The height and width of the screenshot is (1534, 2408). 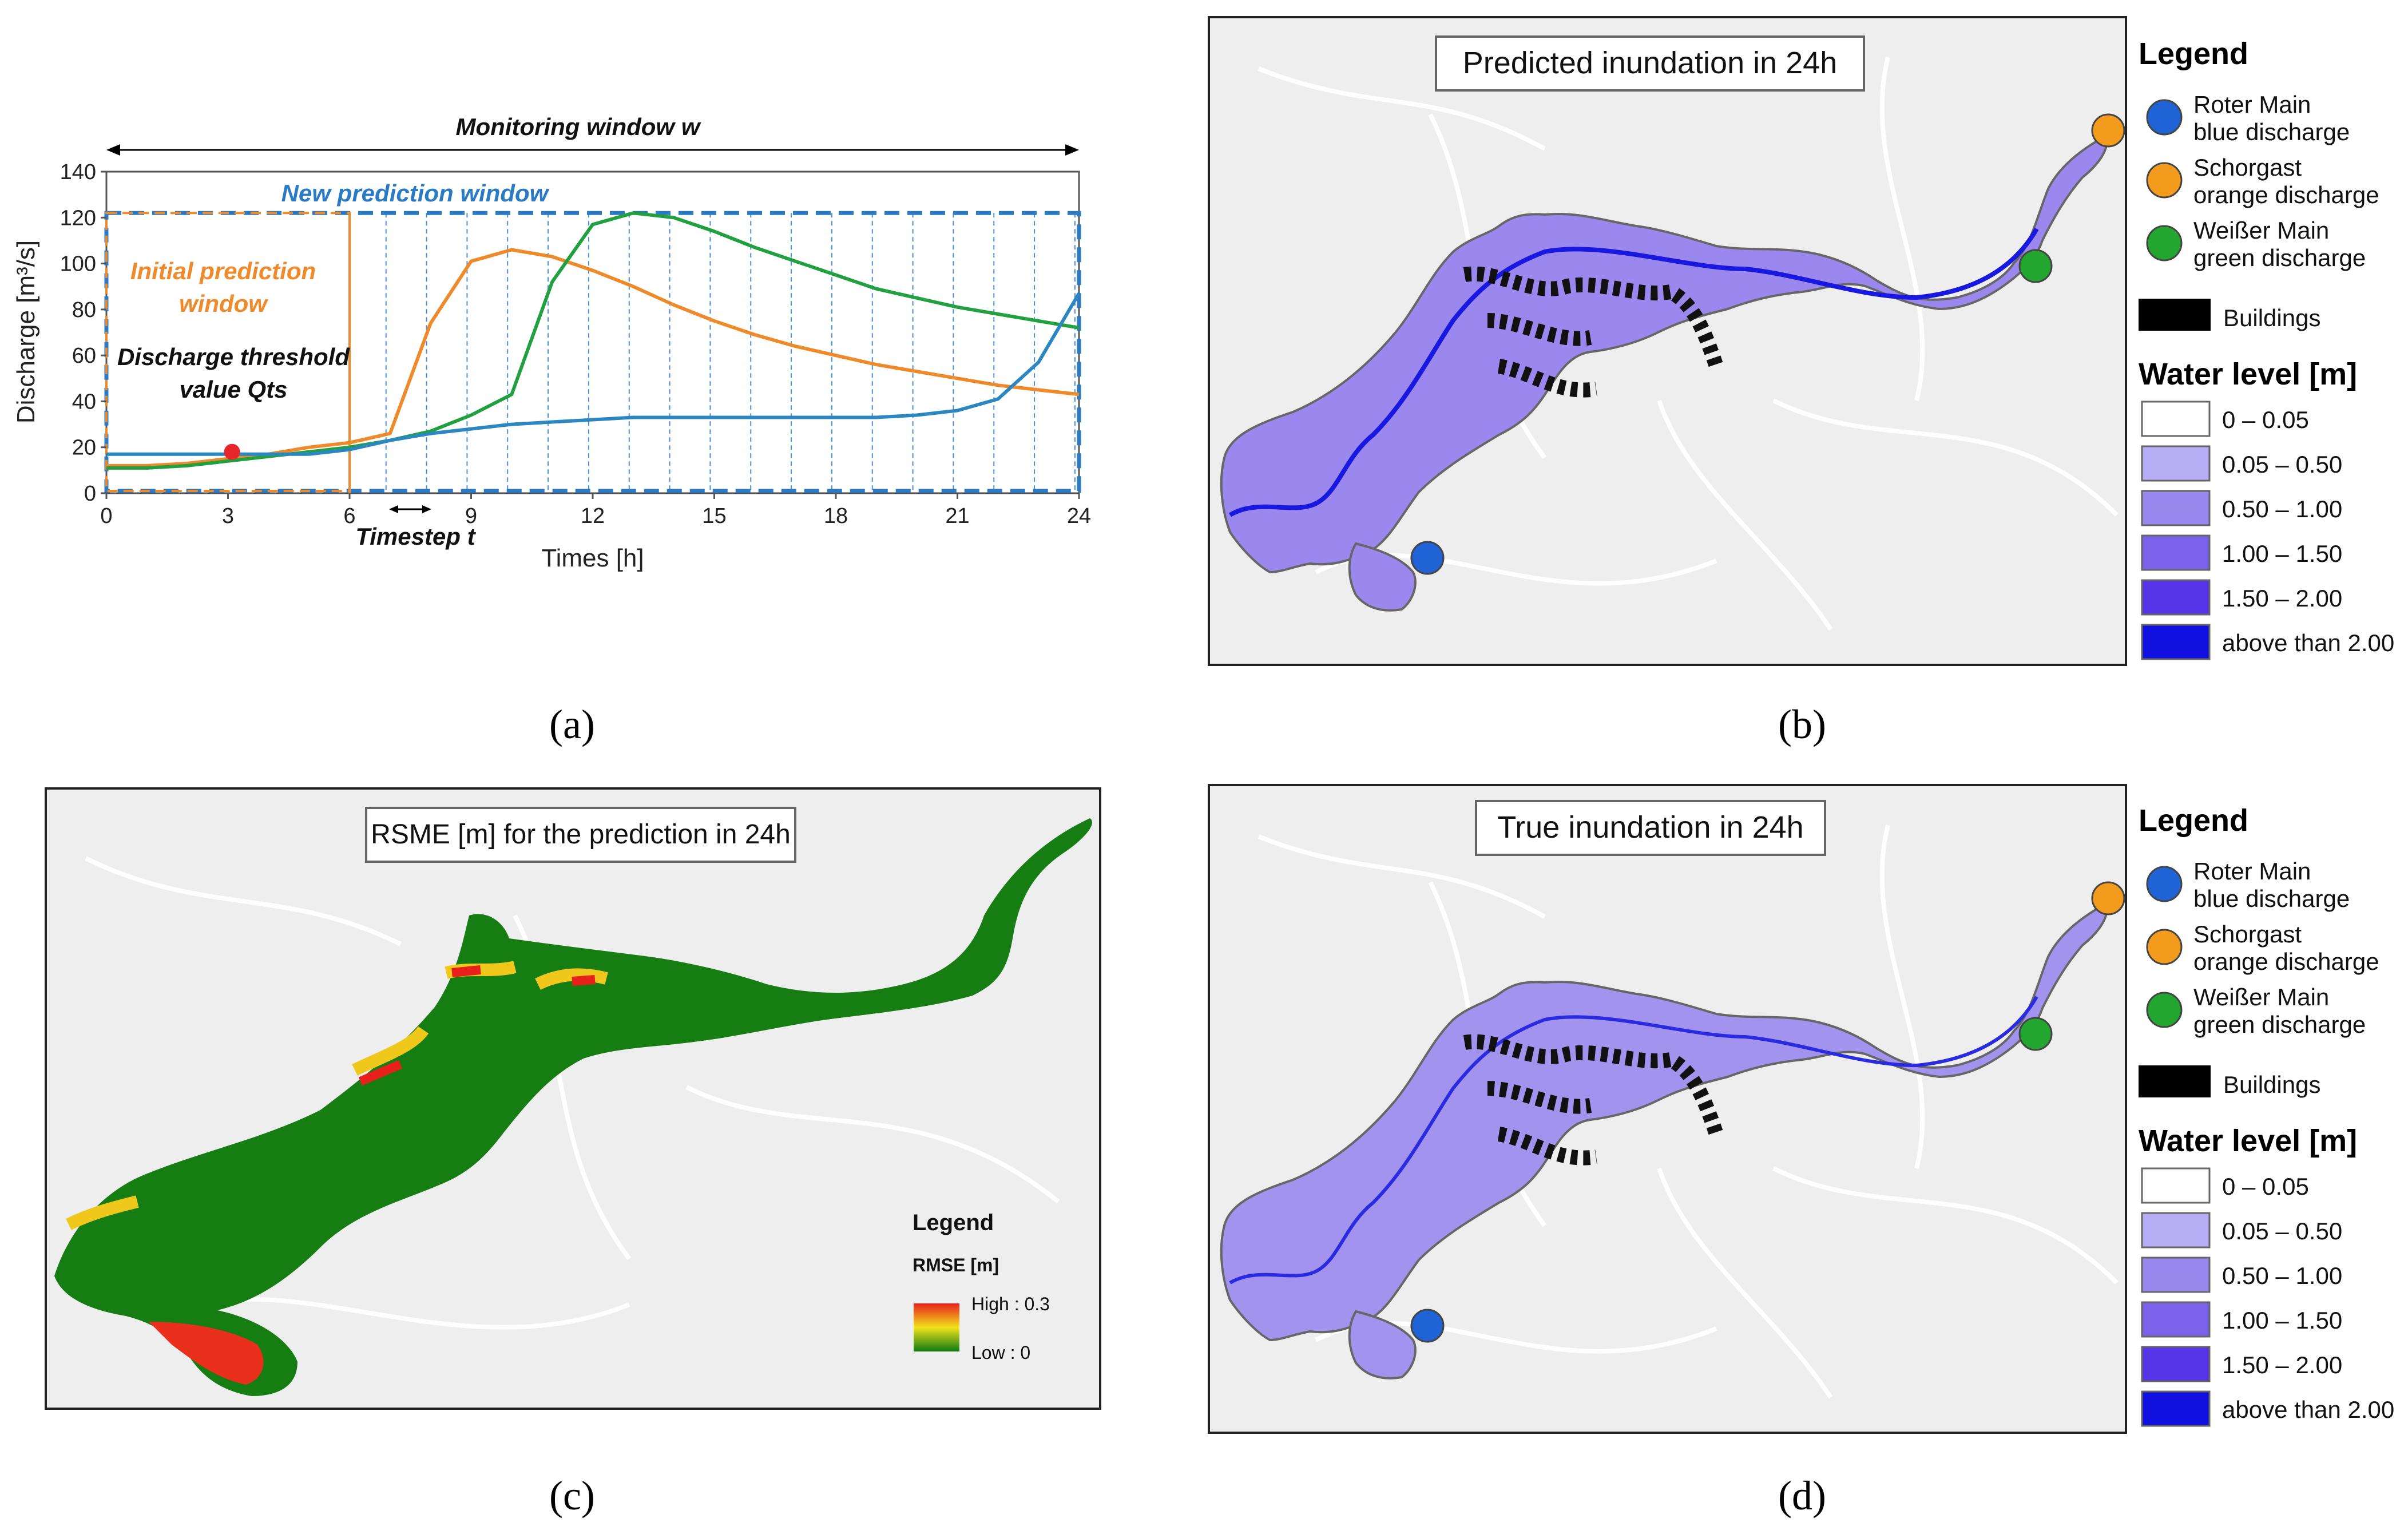 I want to click on x-tick-label: 6, so click(x=349, y=516).